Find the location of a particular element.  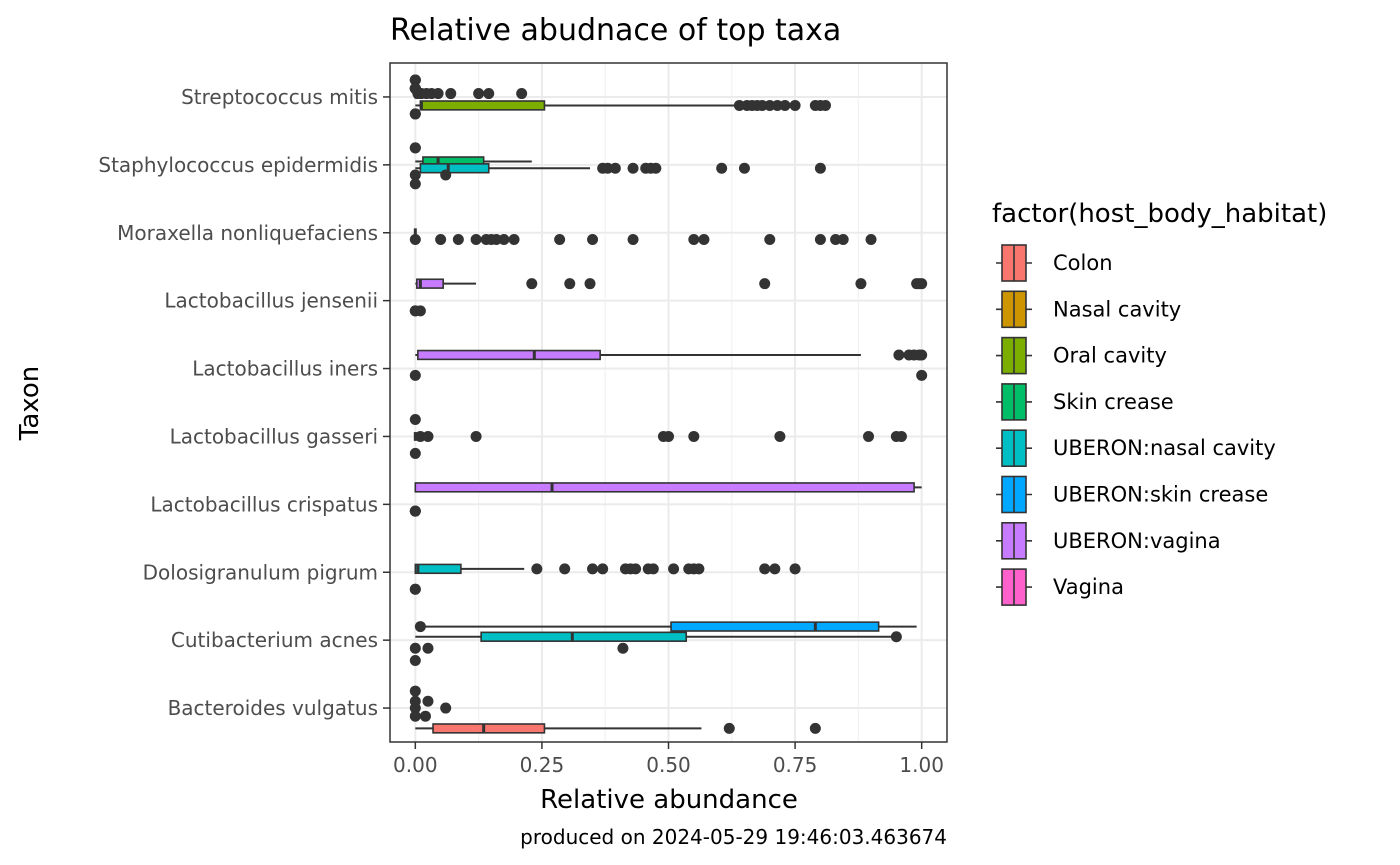

box-group-uberon-vagina is located at coordinates (415, 419).